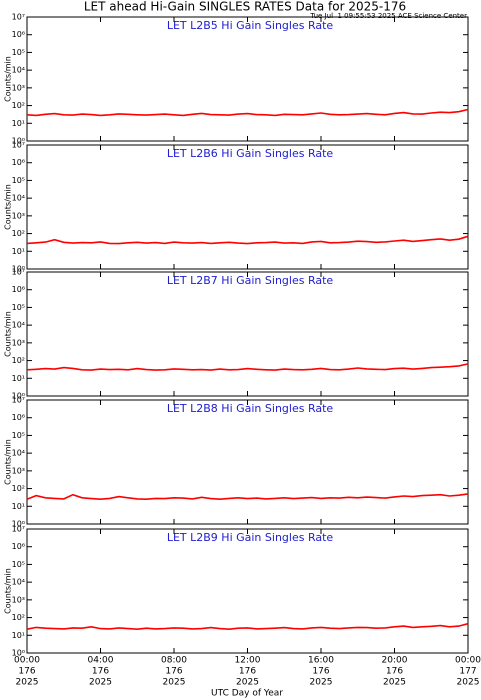  Describe the element at coordinates (250, 25) in the screenshot. I see `panel-title: LET L2B5 Hi Gain Singles Rate` at that location.